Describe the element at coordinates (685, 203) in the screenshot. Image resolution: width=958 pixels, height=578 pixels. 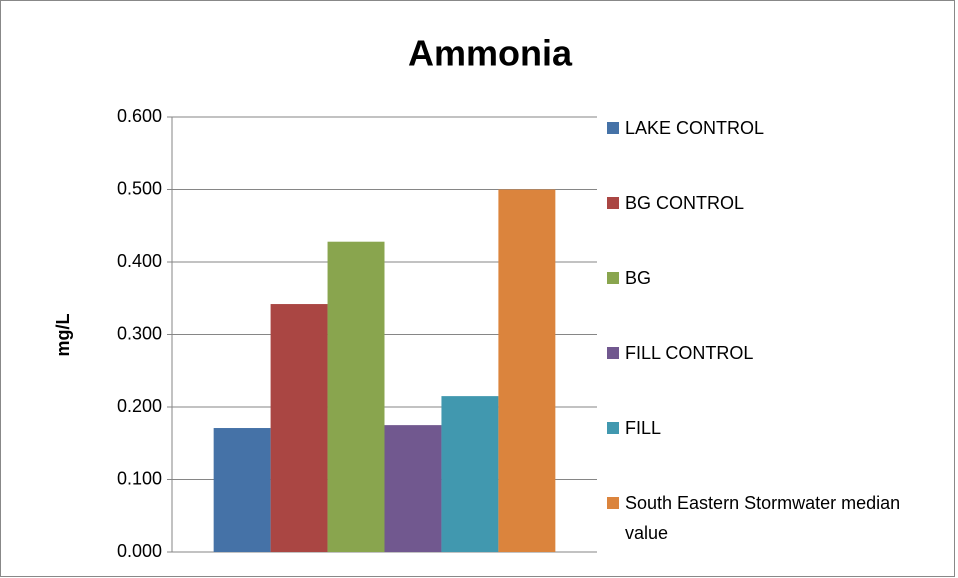
I see `legend-label: BG CONTROL` at that location.